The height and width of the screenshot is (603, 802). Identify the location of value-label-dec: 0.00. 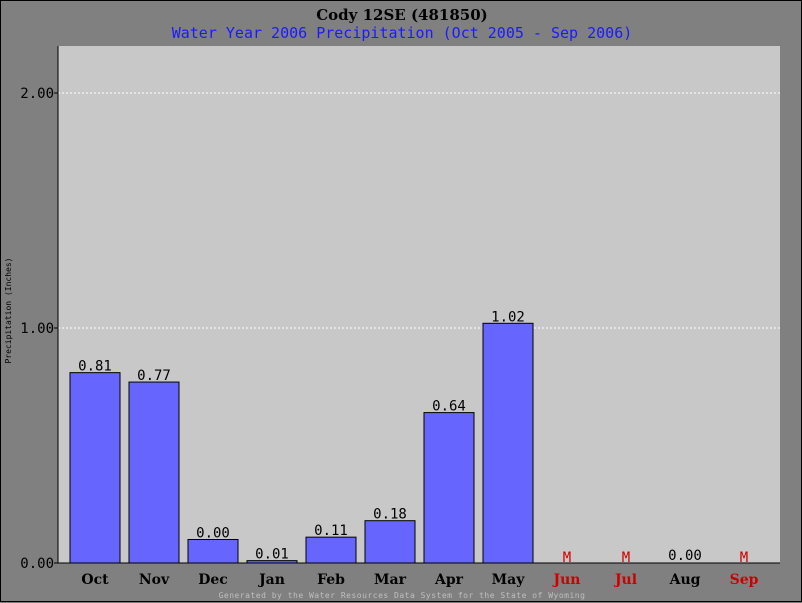
(213, 534).